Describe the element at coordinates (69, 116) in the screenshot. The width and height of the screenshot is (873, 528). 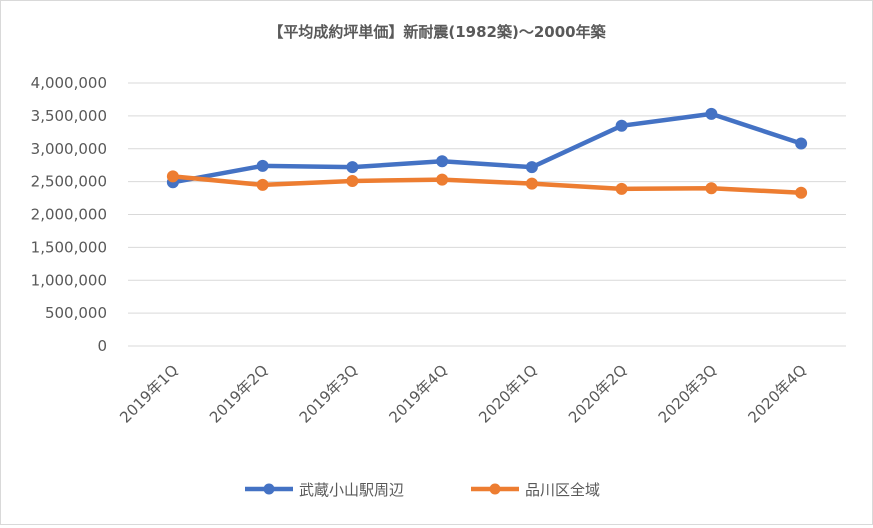
I see `y-tick-label: 3,500,000` at that location.